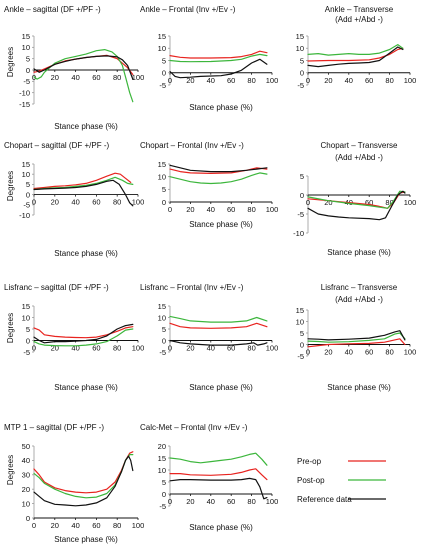 This screenshot has width=429, height=550. What do you see at coordinates (10, 470) in the screenshot?
I see `ylabel-row-4: Degrees` at bounding box center [10, 470].